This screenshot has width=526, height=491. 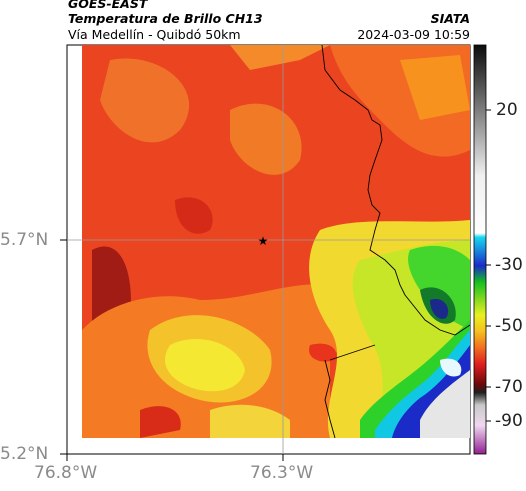 What do you see at coordinates (282, 473) in the screenshot?
I see `lon-label-76.3: 76.3°W` at bounding box center [282, 473].